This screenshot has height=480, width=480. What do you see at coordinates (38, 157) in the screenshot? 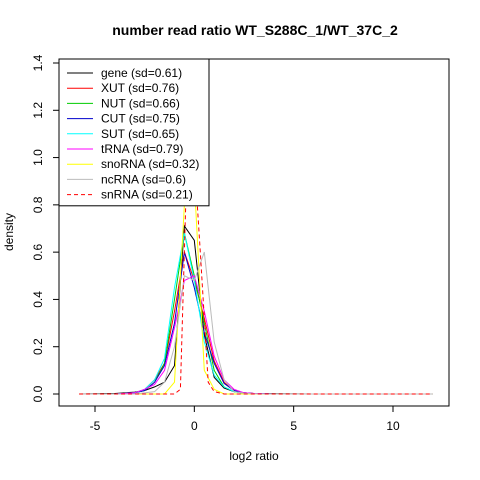
I see `y-tick-label: 1.0` at bounding box center [38, 157].